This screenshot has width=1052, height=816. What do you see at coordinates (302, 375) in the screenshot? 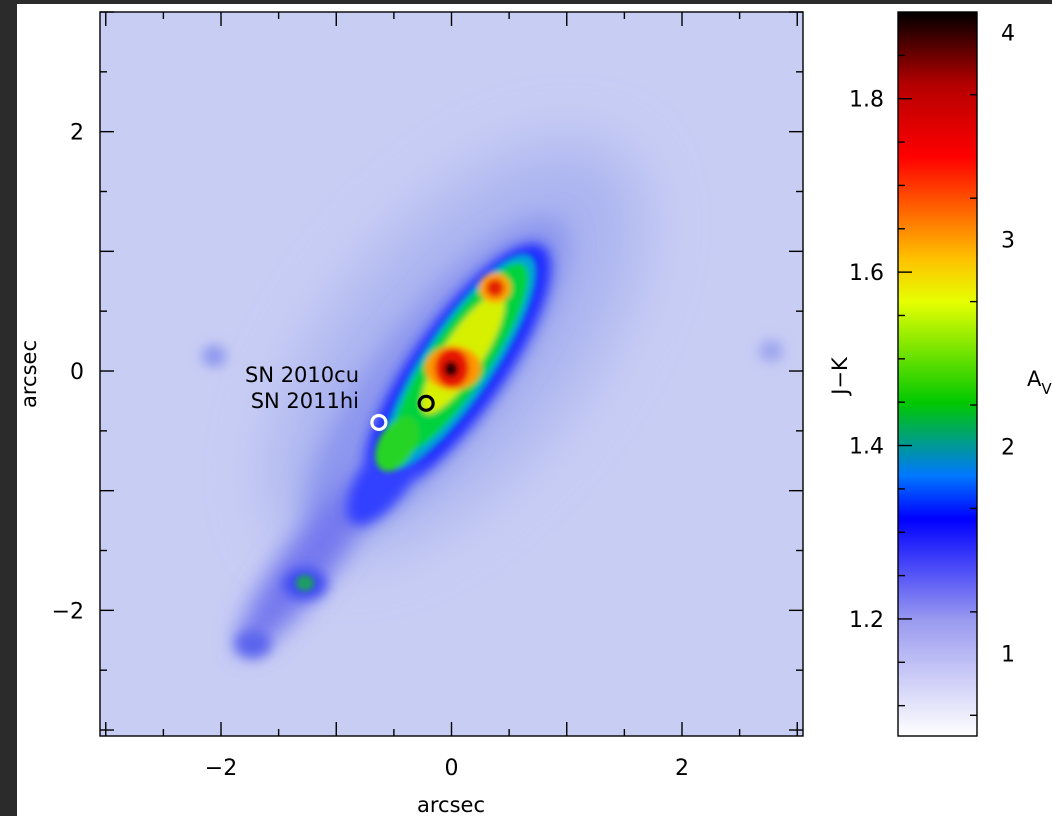
I see `supernova-label: SN 2010cu` at bounding box center [302, 375].